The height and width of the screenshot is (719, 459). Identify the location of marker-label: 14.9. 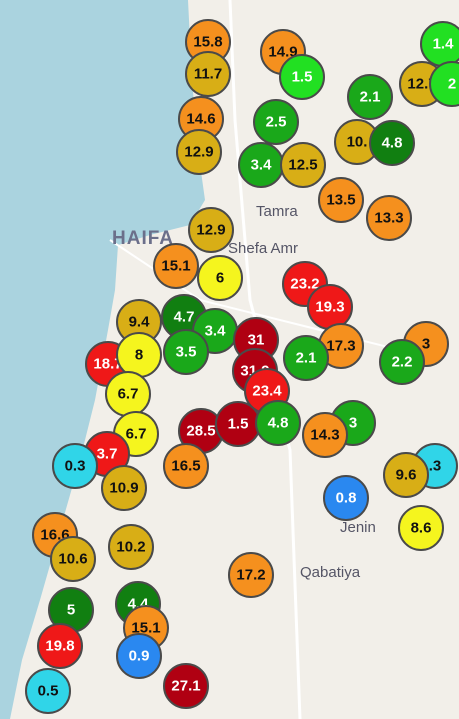
(282, 52).